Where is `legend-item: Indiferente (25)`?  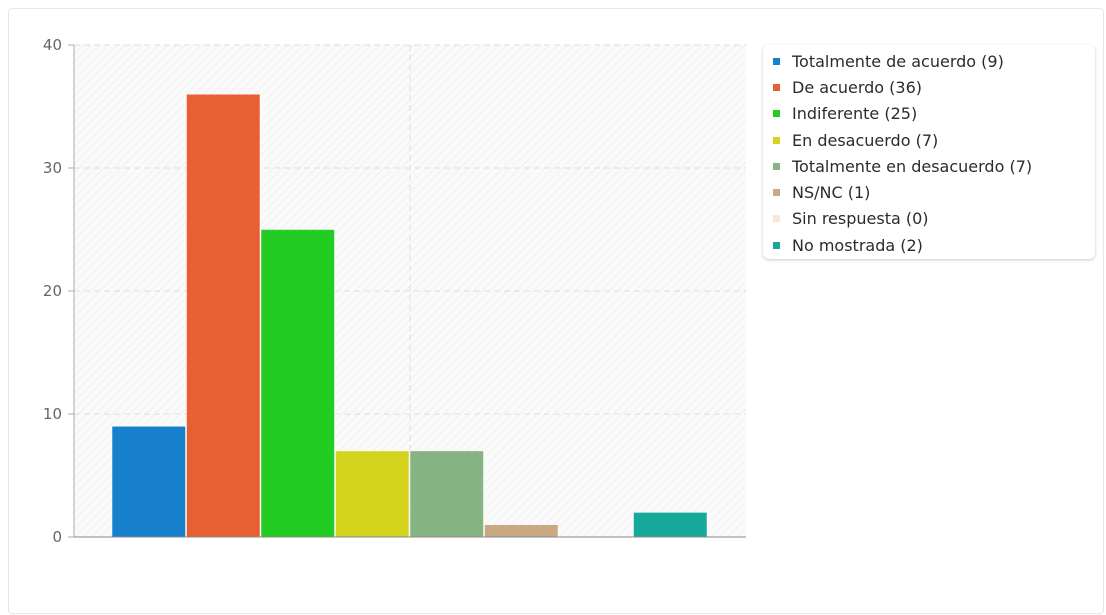
legend-item: Indiferente (25) is located at coordinates (934, 114).